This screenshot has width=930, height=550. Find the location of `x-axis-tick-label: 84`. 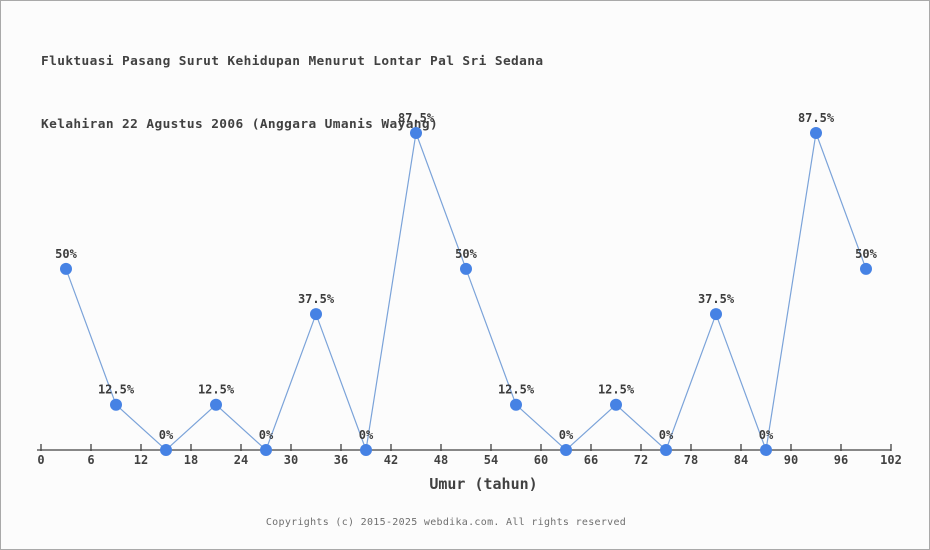

x-axis-tick-label: 84 is located at coordinates (741, 460).